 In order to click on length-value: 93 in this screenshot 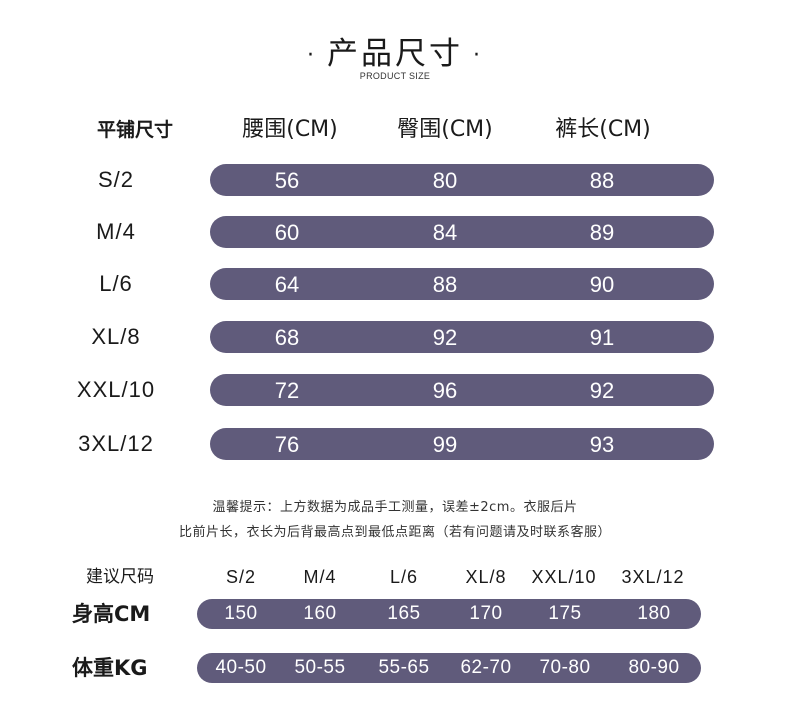, I will do `click(602, 444)`.